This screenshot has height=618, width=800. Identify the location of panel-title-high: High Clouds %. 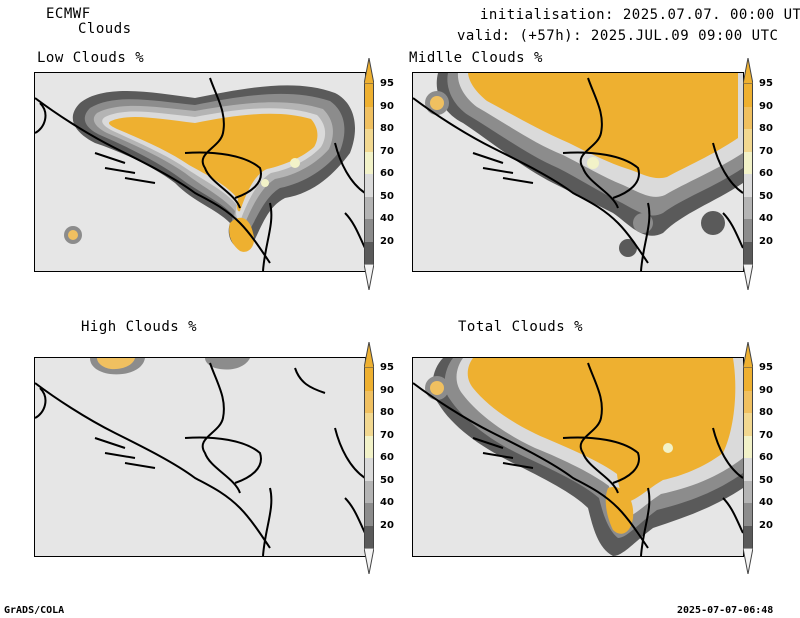
(139, 327).